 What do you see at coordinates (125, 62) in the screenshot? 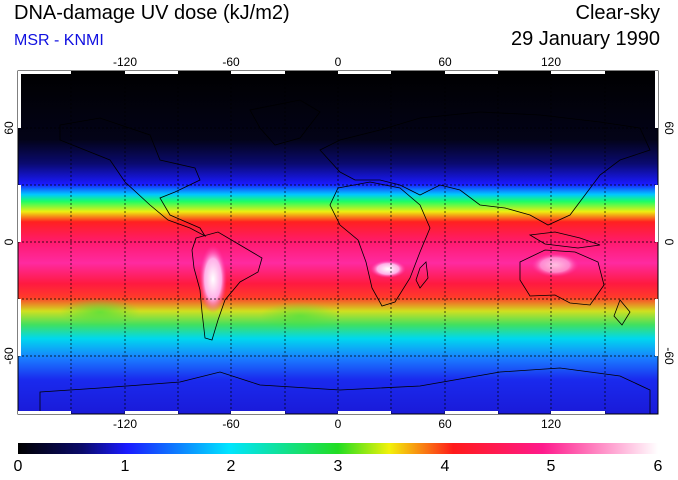
I see `lon-tick-top-1: -120` at bounding box center [125, 62].